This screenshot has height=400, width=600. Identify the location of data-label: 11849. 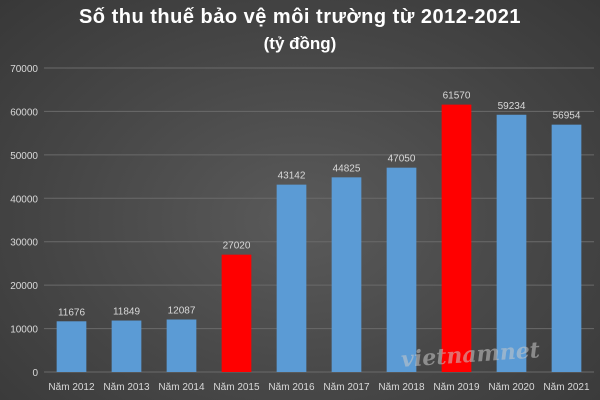
(127, 312).